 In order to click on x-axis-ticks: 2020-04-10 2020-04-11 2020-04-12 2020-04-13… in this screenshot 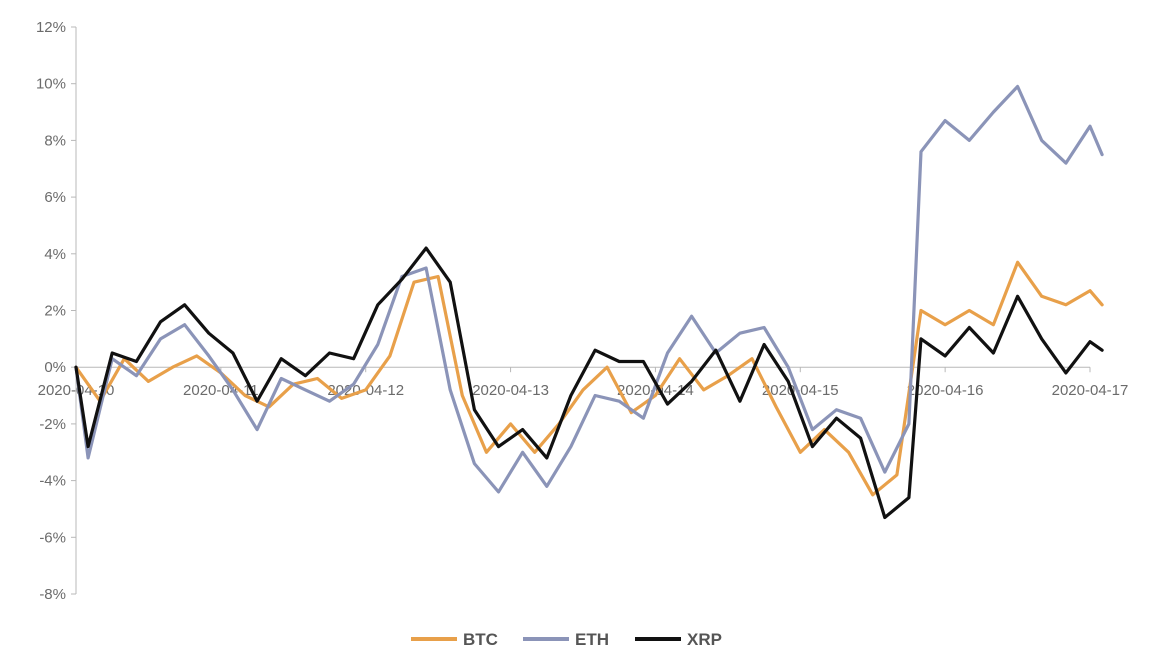, I will do `click(583, 383)`.